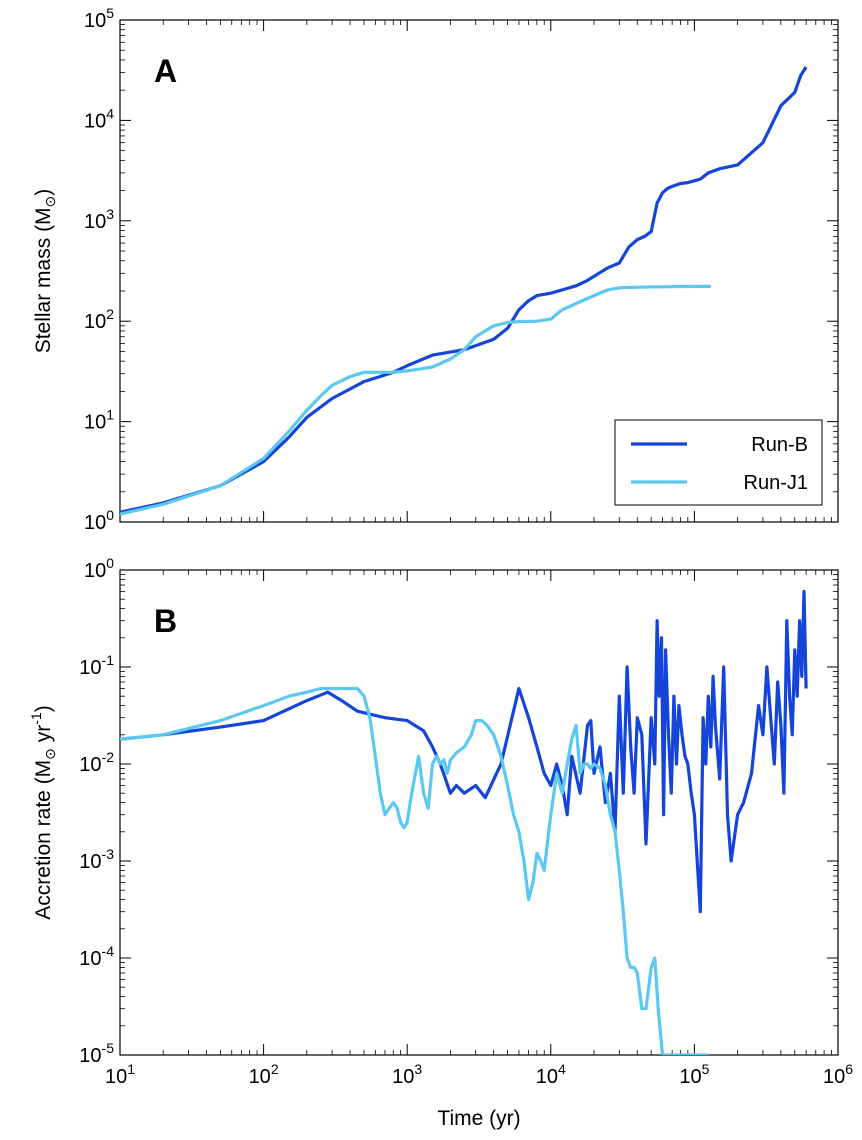  I want to click on y-tick-label: 10⁻³, so click(96, 859).